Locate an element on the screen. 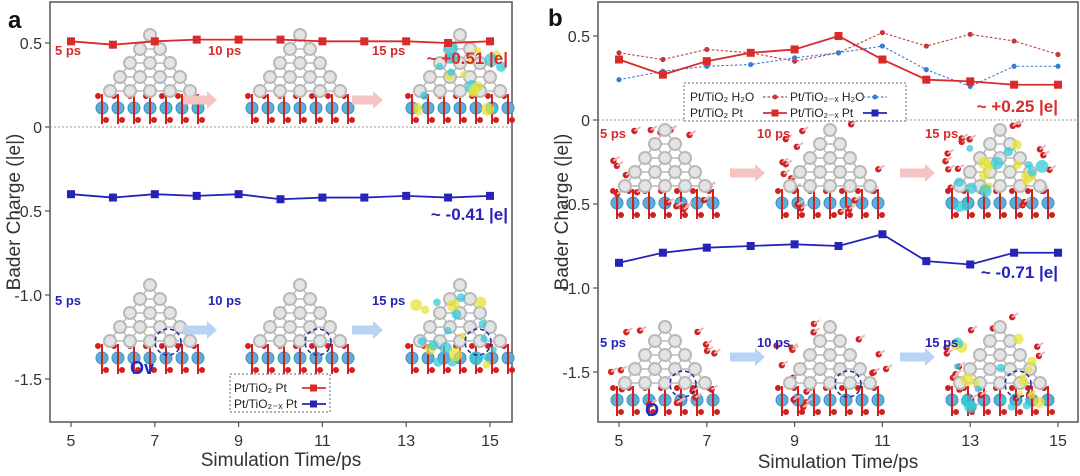 This screenshot has width=1080, height=476. y-tick-label: -1.0 is located at coordinates (576, 289).